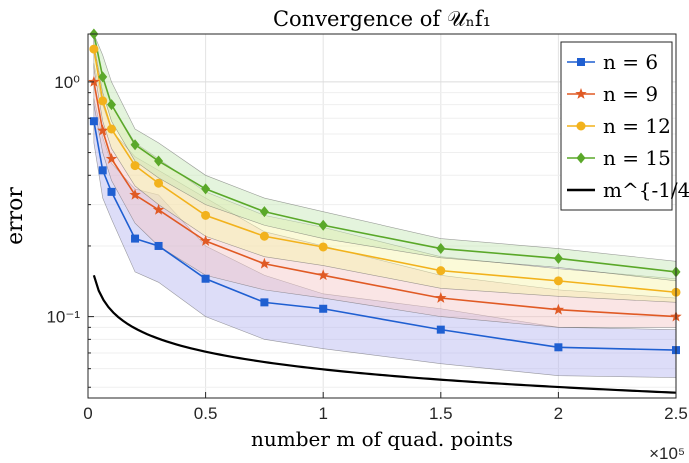 This screenshot has width=689, height=463. What do you see at coordinates (630, 94) in the screenshot?
I see `legend-label: n = 9` at bounding box center [630, 94].